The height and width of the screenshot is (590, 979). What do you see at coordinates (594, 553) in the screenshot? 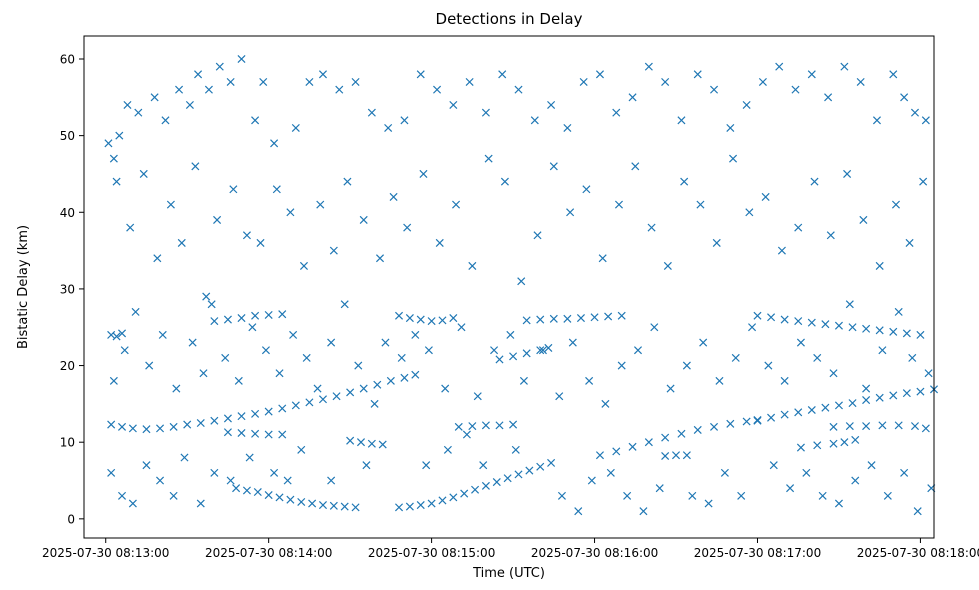
I see `x-tick-label: 2025-07-30 08:16:00` at bounding box center [594, 553].